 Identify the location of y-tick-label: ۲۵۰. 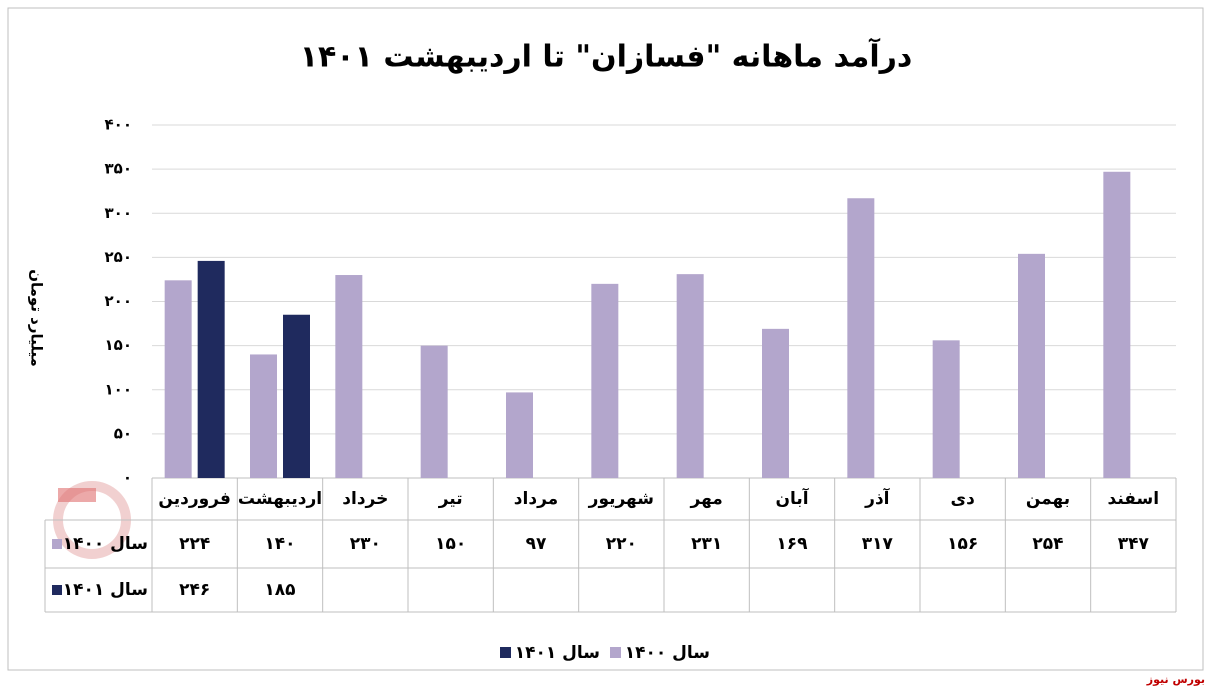
(118, 257).